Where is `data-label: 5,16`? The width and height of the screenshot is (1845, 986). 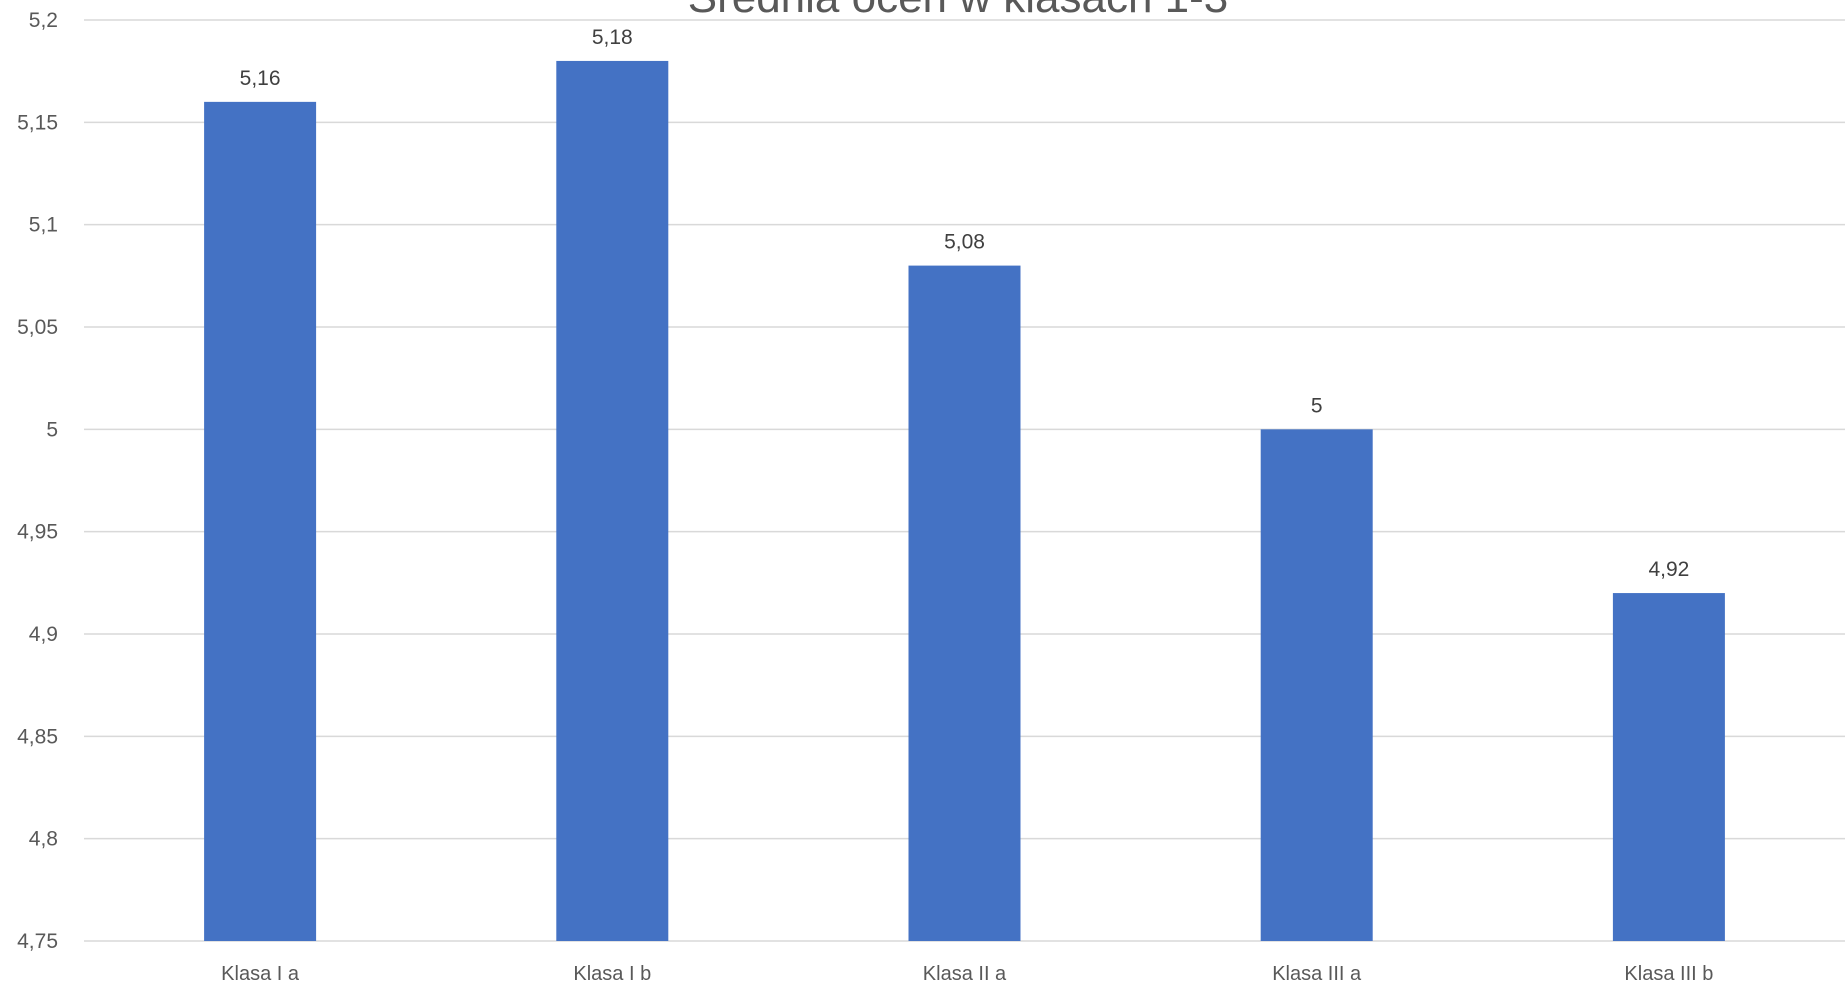
data-label: 5,16 is located at coordinates (260, 78).